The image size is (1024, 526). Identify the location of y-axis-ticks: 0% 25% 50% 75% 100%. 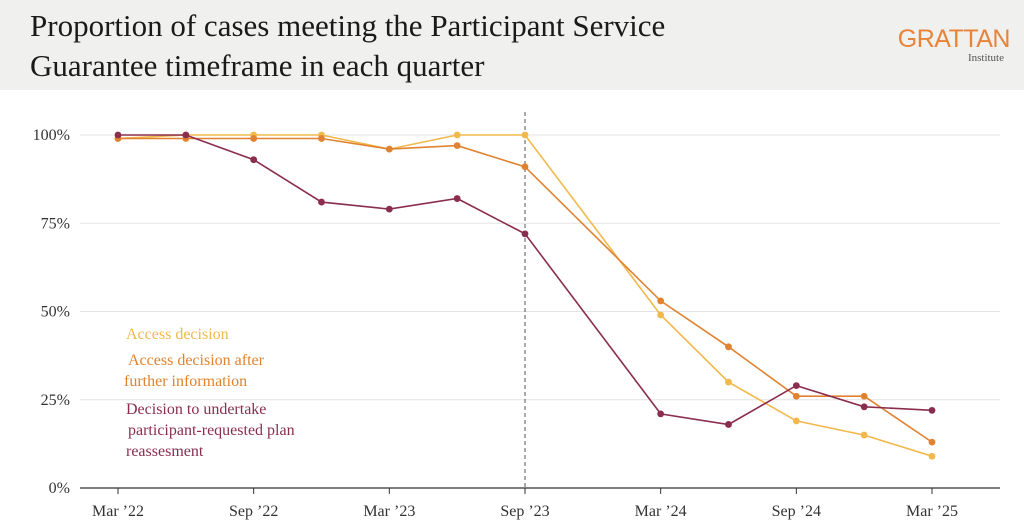
(51, 312).